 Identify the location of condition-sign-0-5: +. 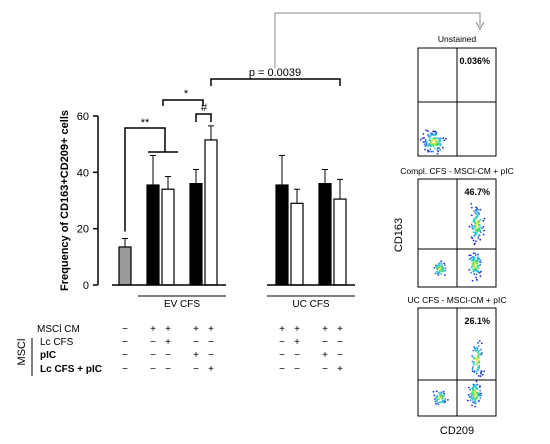
(282, 329).